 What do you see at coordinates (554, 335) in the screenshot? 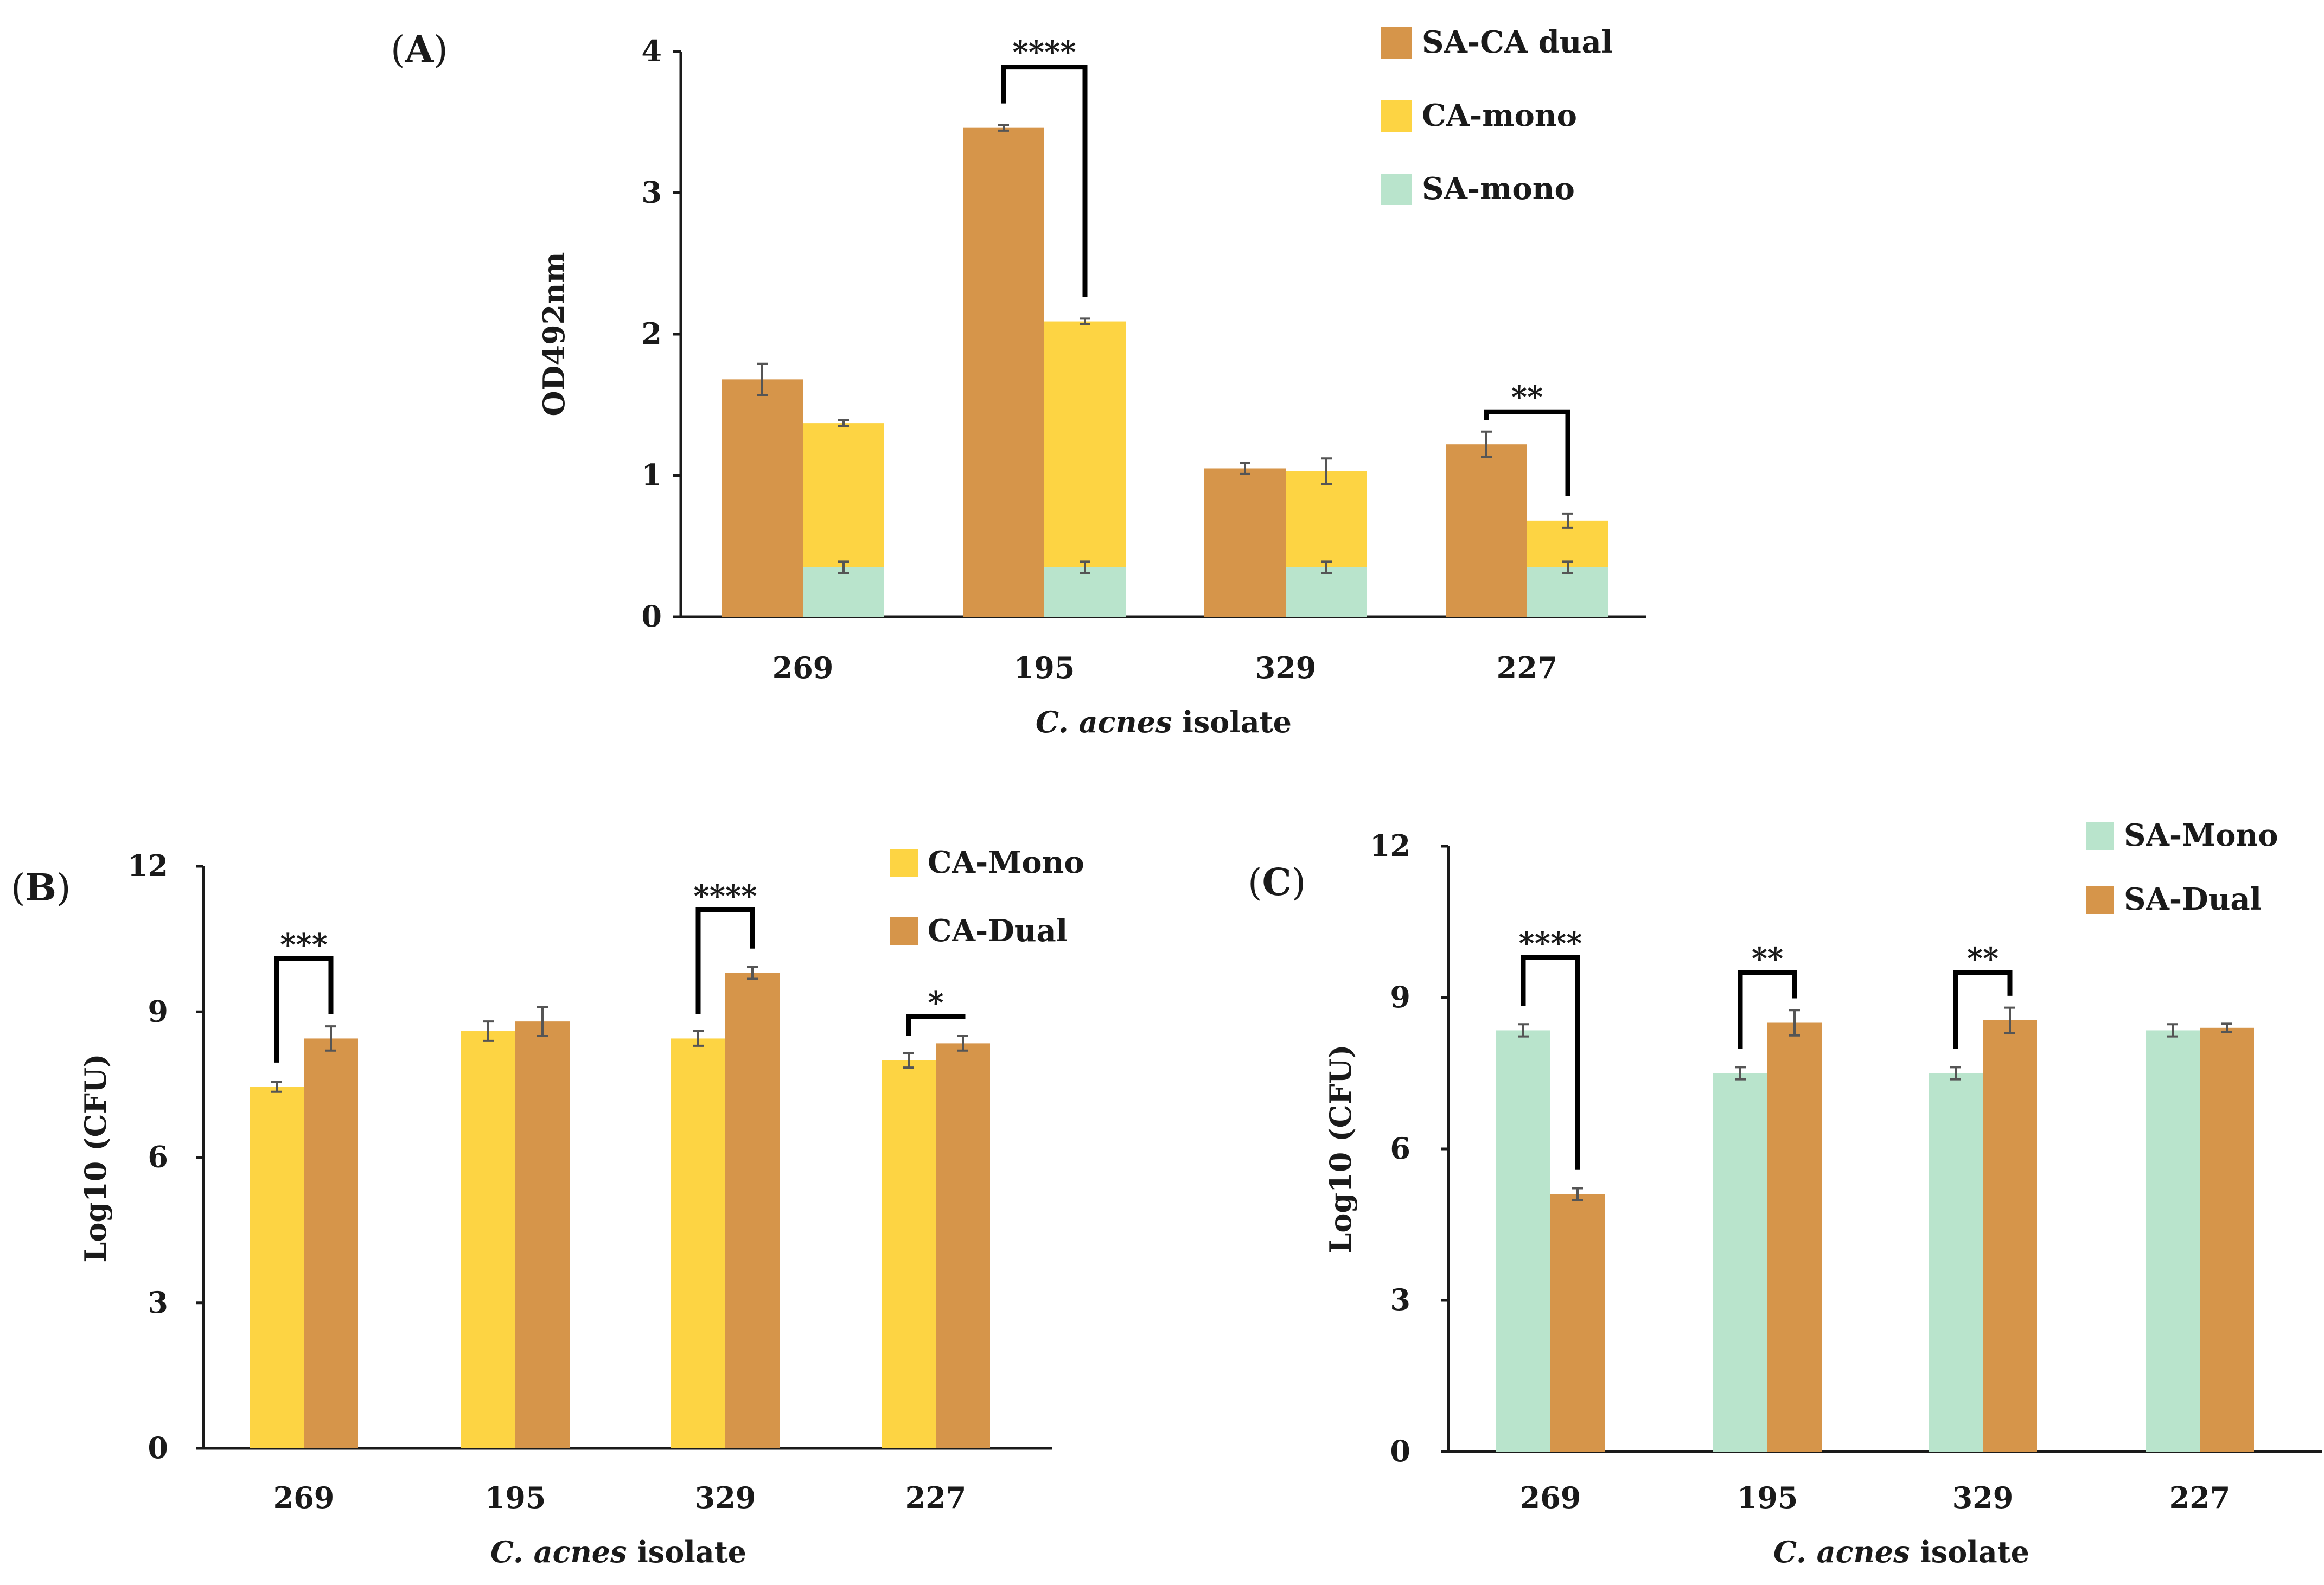
I see `y-axis-label: OD492nm` at bounding box center [554, 335].